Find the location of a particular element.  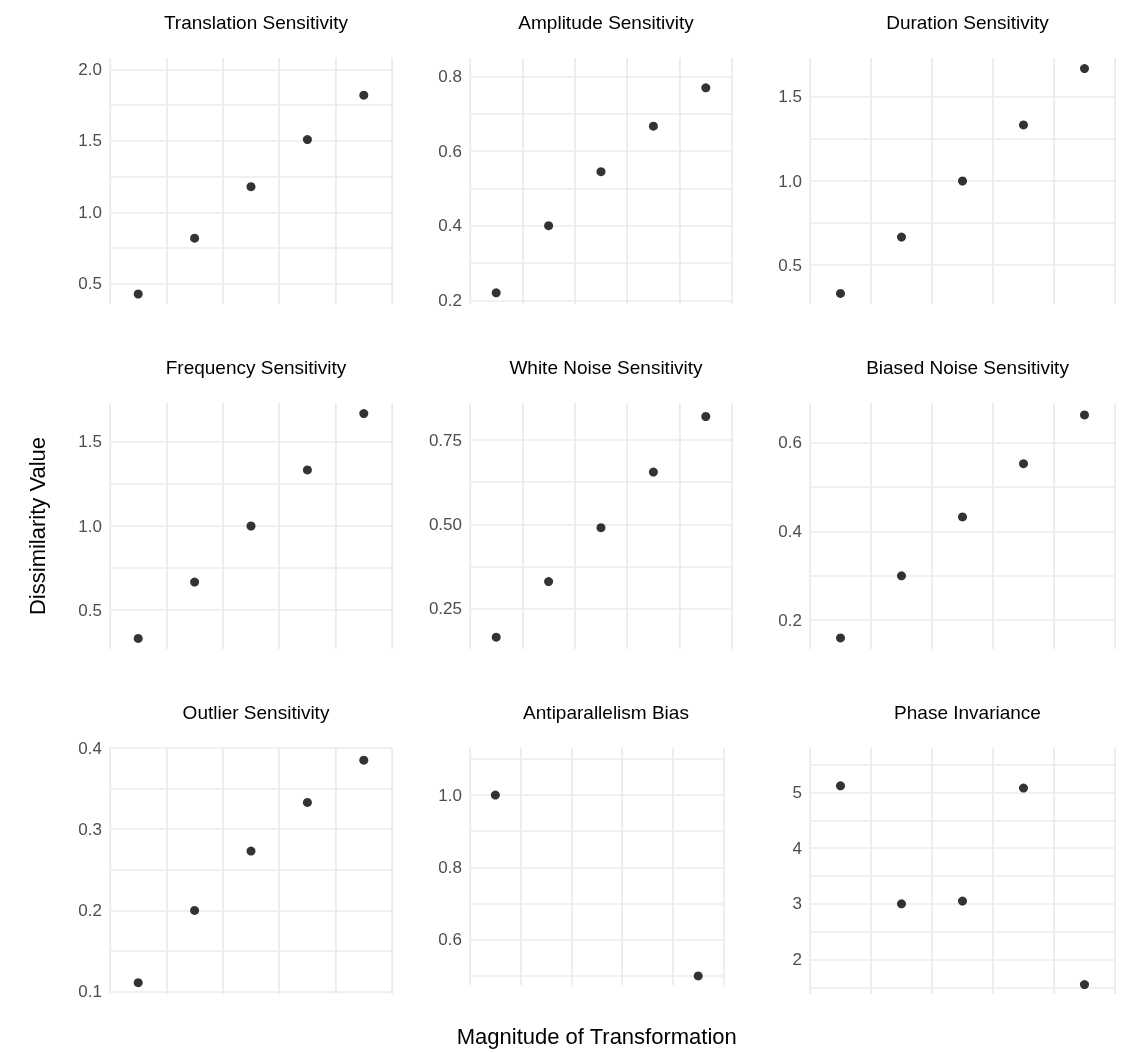

y-tick-label: 3 is located at coordinates (797, 904).